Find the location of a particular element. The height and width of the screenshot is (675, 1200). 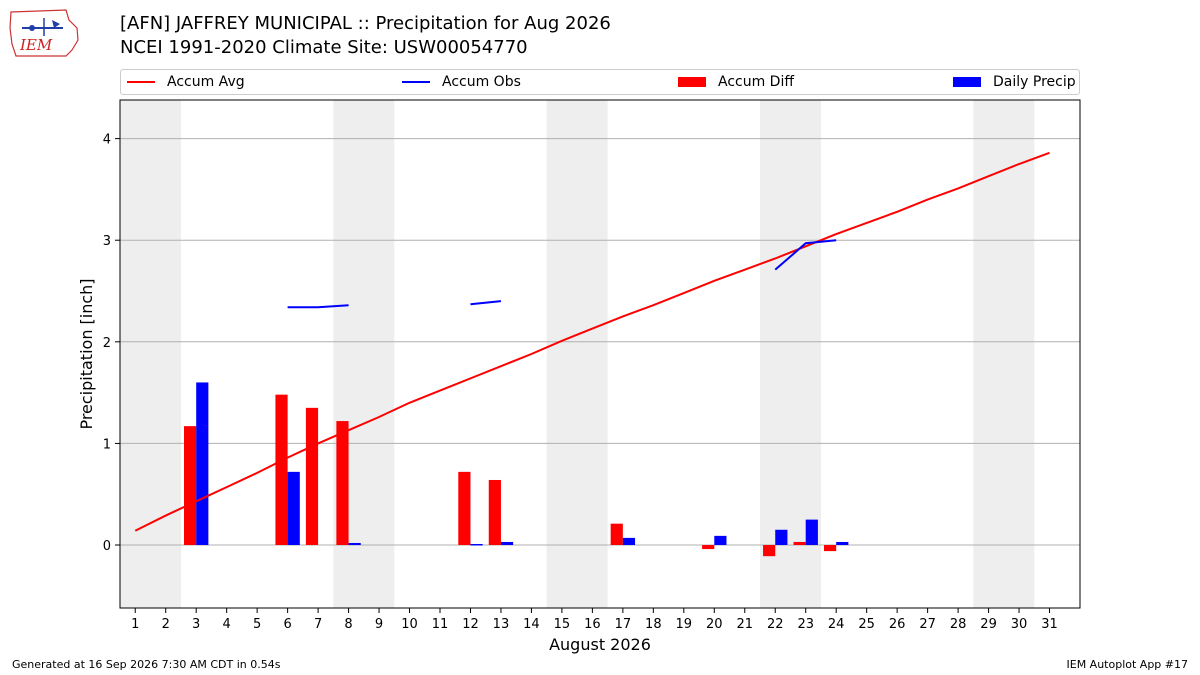

legend-item-daily-precip: Daily Precip is located at coordinates (1014, 82).